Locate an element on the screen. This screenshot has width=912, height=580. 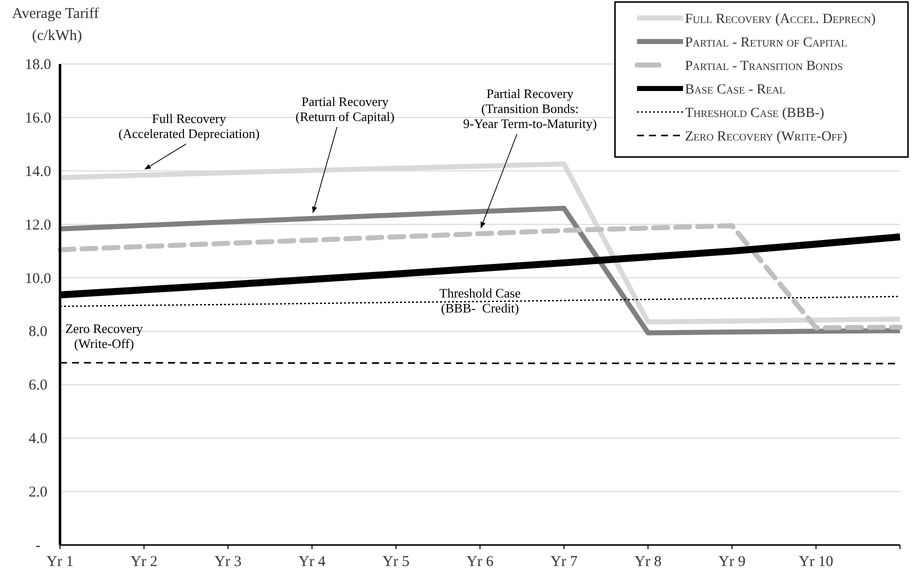
x-tick-label: Yr 7 is located at coordinates (564, 562).